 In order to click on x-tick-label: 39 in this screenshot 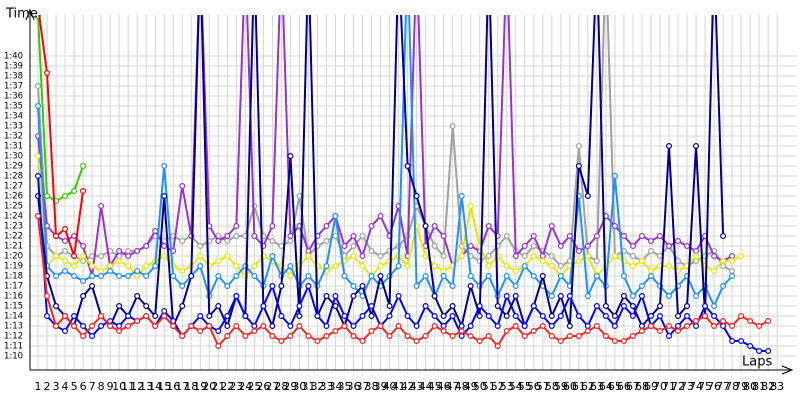, I will do `click(381, 386)`.